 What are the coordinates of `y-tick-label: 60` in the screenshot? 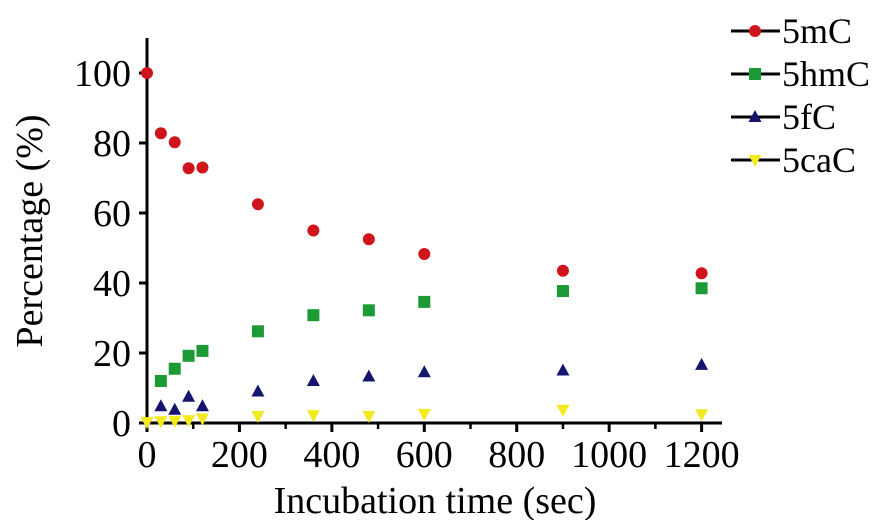 It's located at (112, 214).